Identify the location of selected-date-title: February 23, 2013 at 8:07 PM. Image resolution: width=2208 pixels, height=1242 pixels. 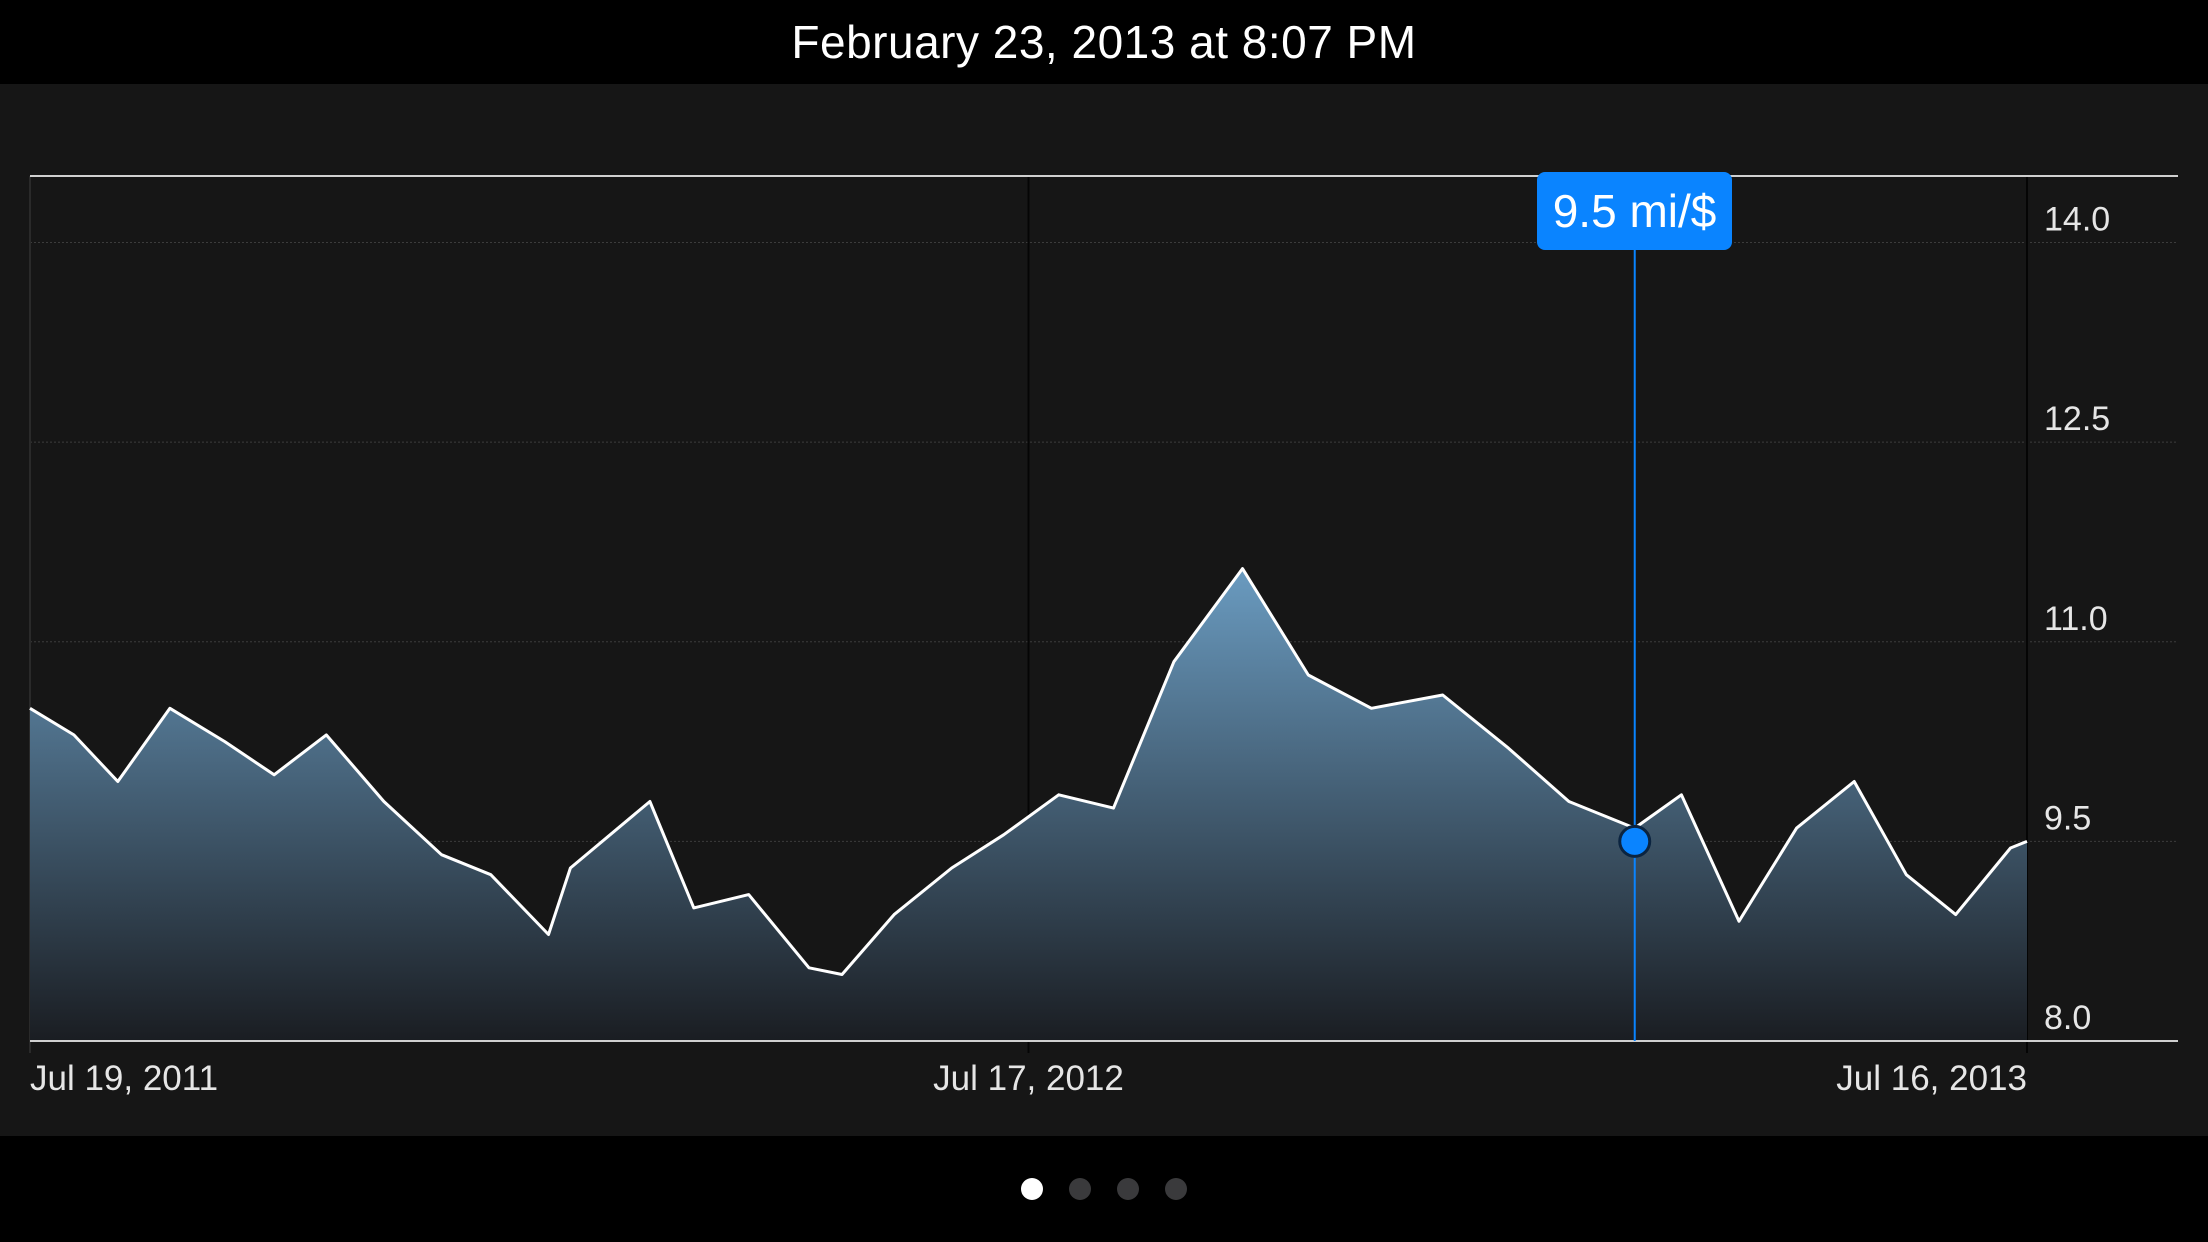
(1104, 42).